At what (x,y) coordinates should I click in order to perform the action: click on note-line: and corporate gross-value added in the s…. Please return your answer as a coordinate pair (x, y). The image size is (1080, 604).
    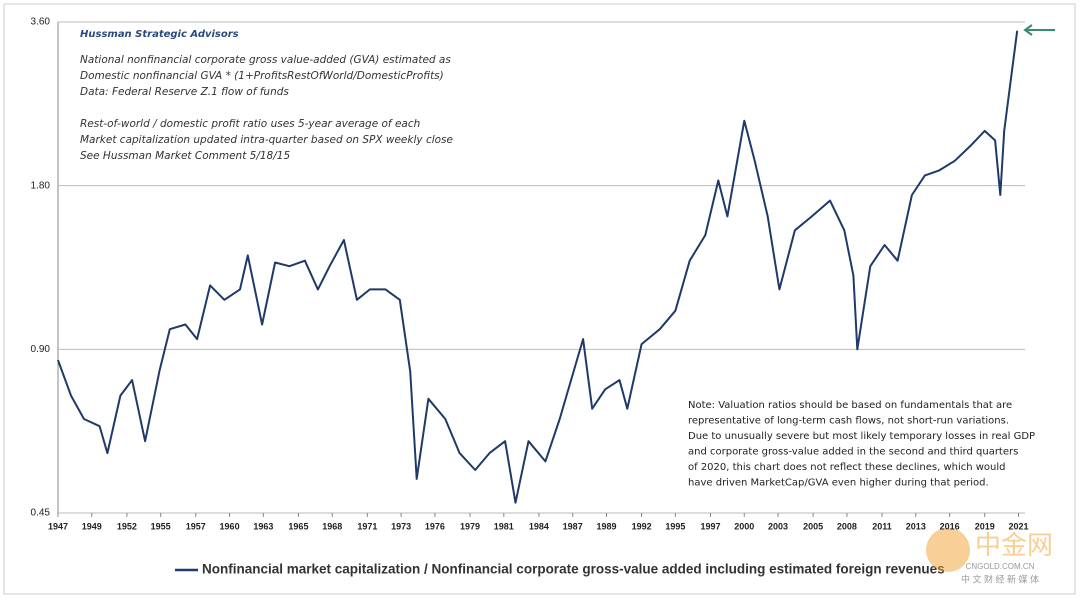
    Looking at the image, I should click on (853, 452).